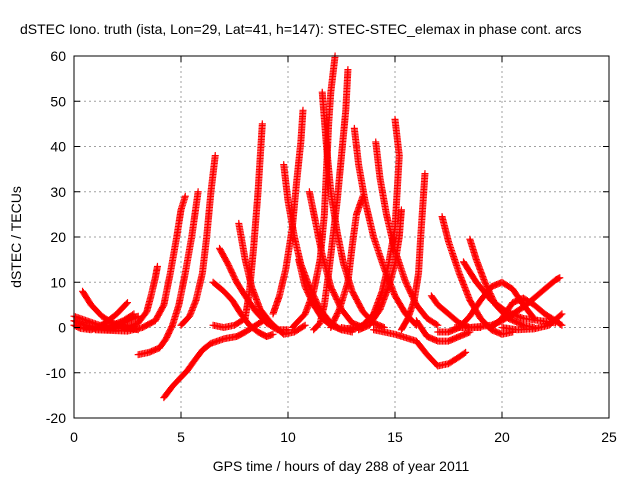 Image resolution: width=640 pixels, height=480 pixels. Describe the element at coordinates (288, 437) in the screenshot. I see `x-tick-label: 10` at that location.